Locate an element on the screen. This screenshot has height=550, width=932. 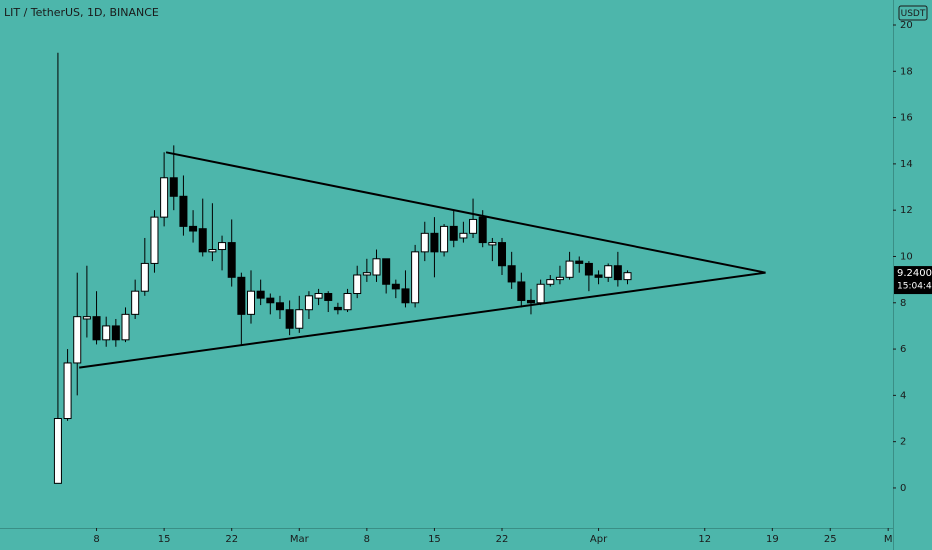
x-tick-label: 25 is located at coordinates (830, 539).